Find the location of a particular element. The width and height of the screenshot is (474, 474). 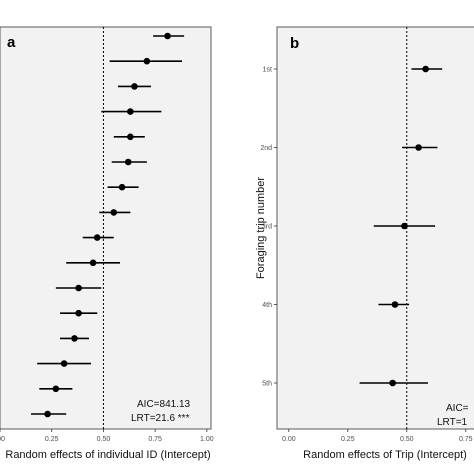

panel-a-x-tick-label: 1.00 is located at coordinates (207, 439).